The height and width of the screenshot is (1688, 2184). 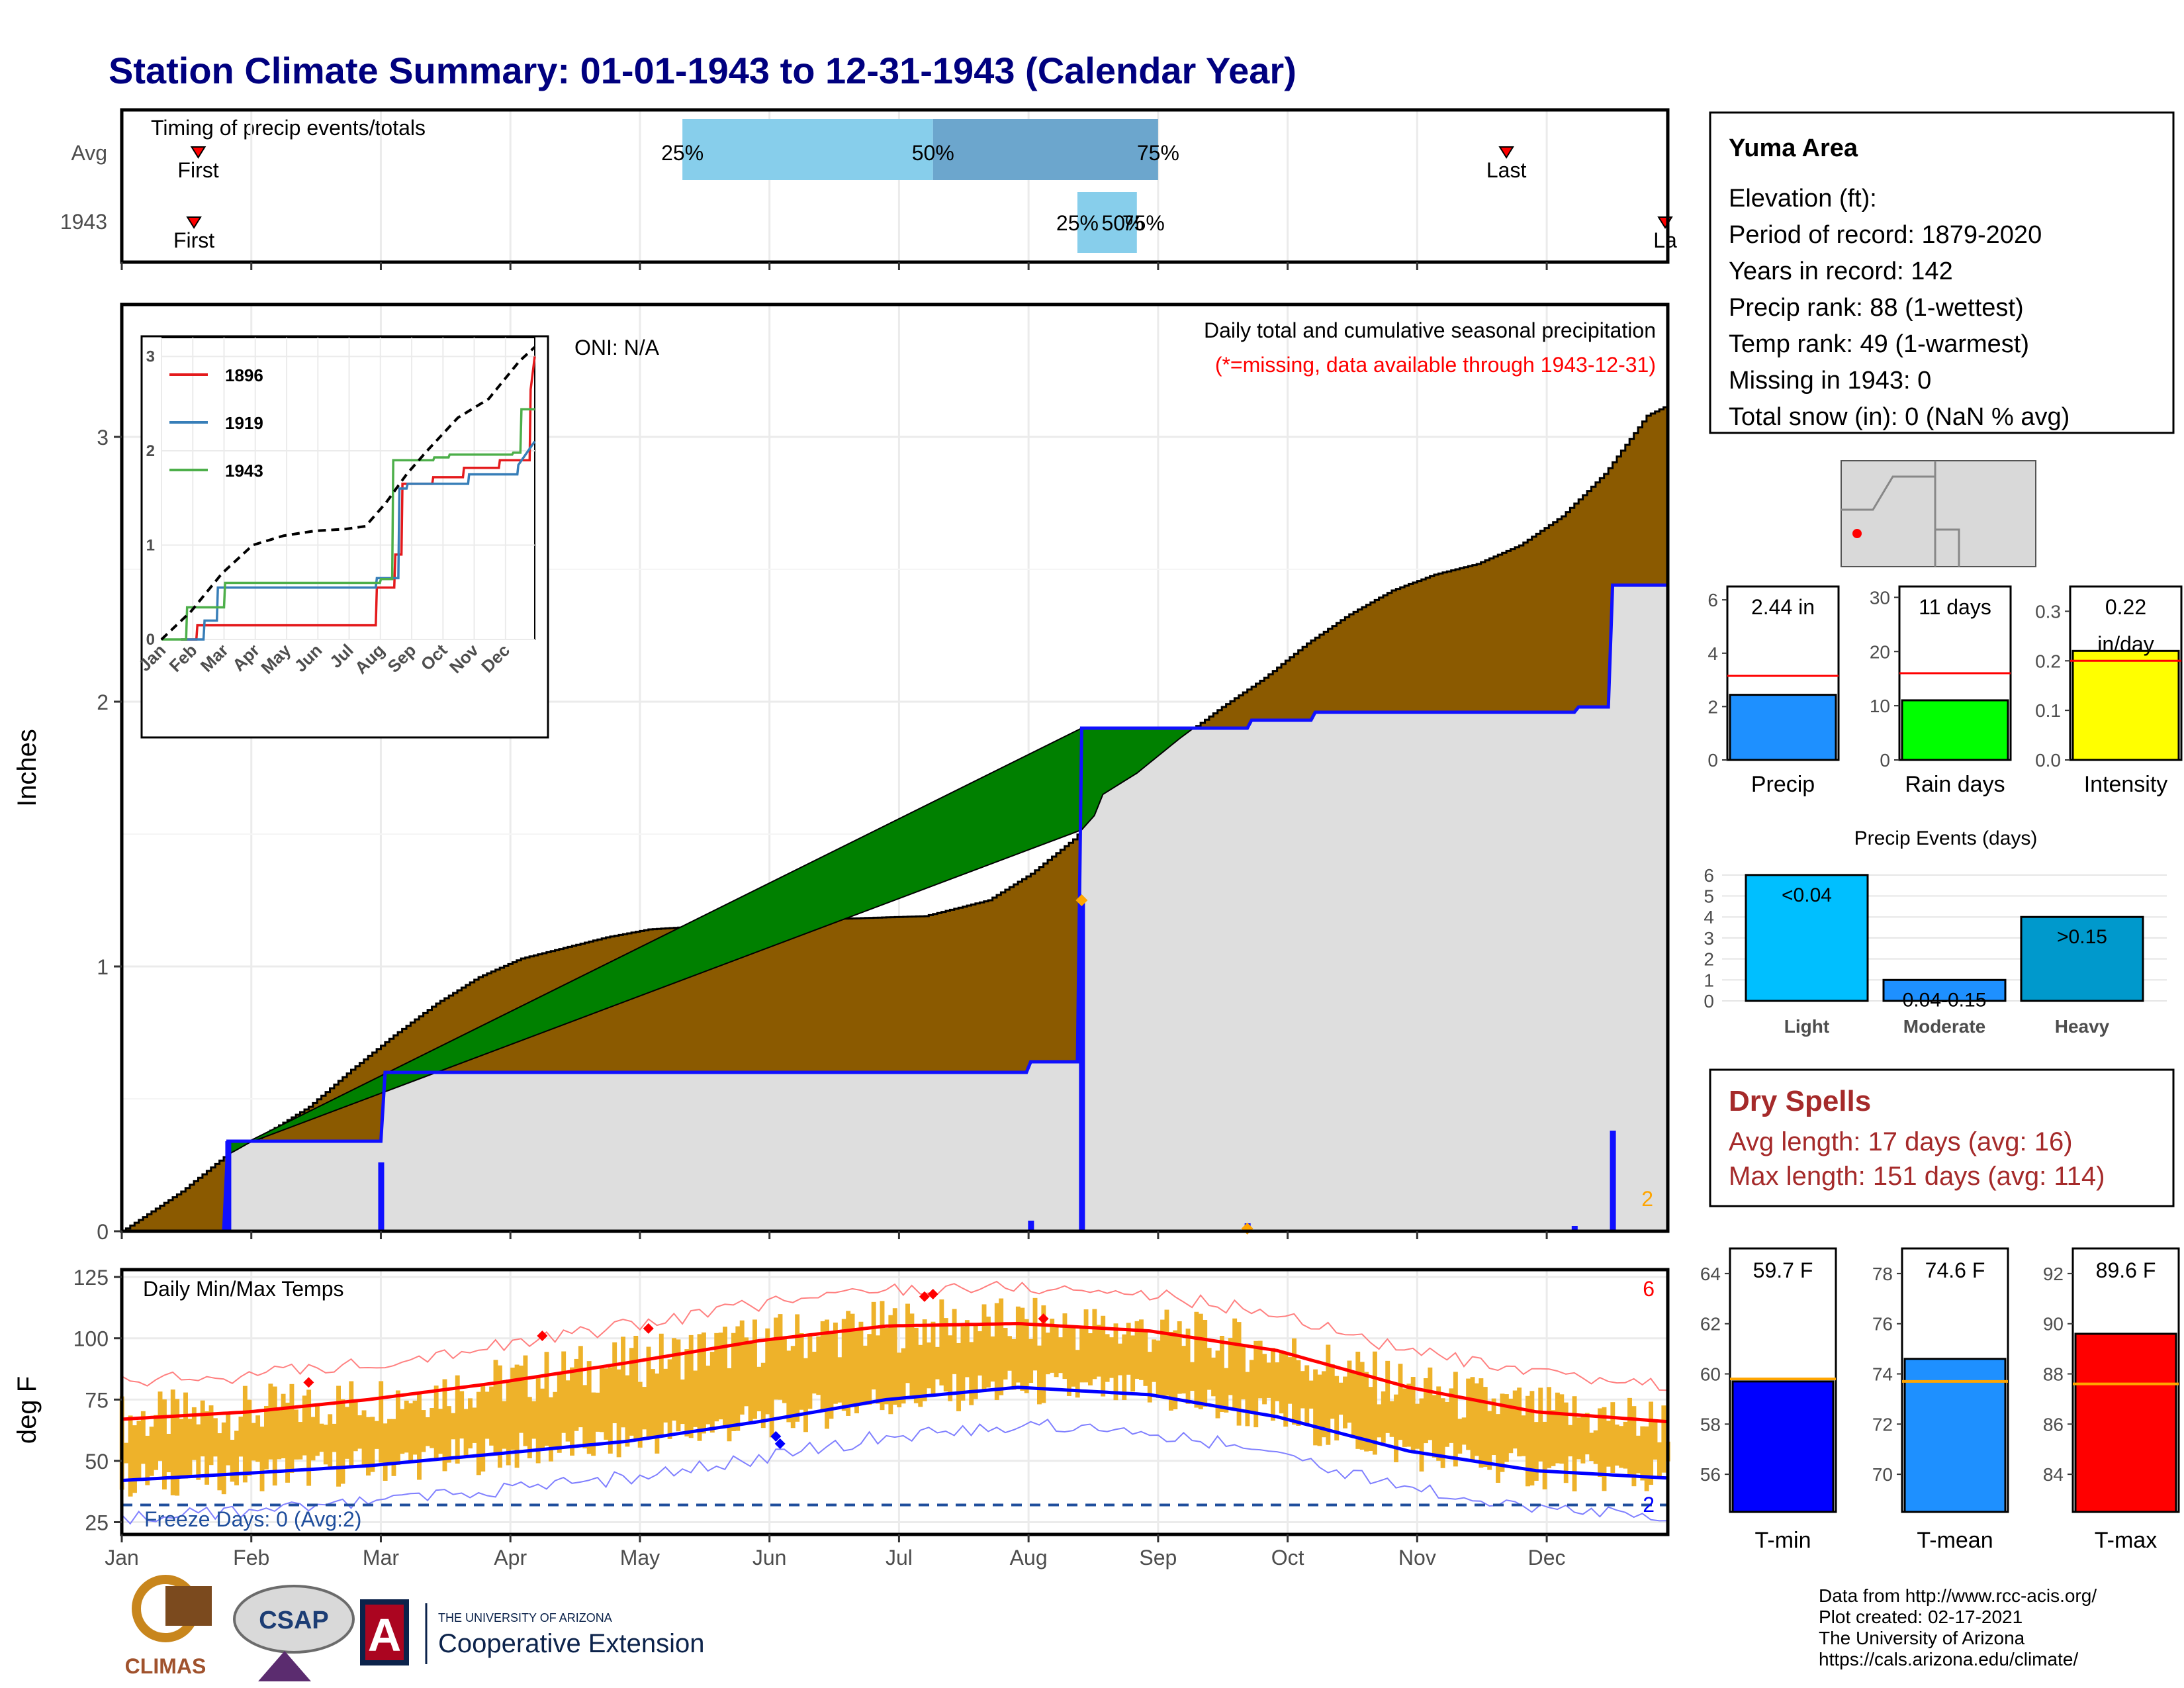 I want to click on temp-x-tick-label: May, so click(x=640, y=1558).